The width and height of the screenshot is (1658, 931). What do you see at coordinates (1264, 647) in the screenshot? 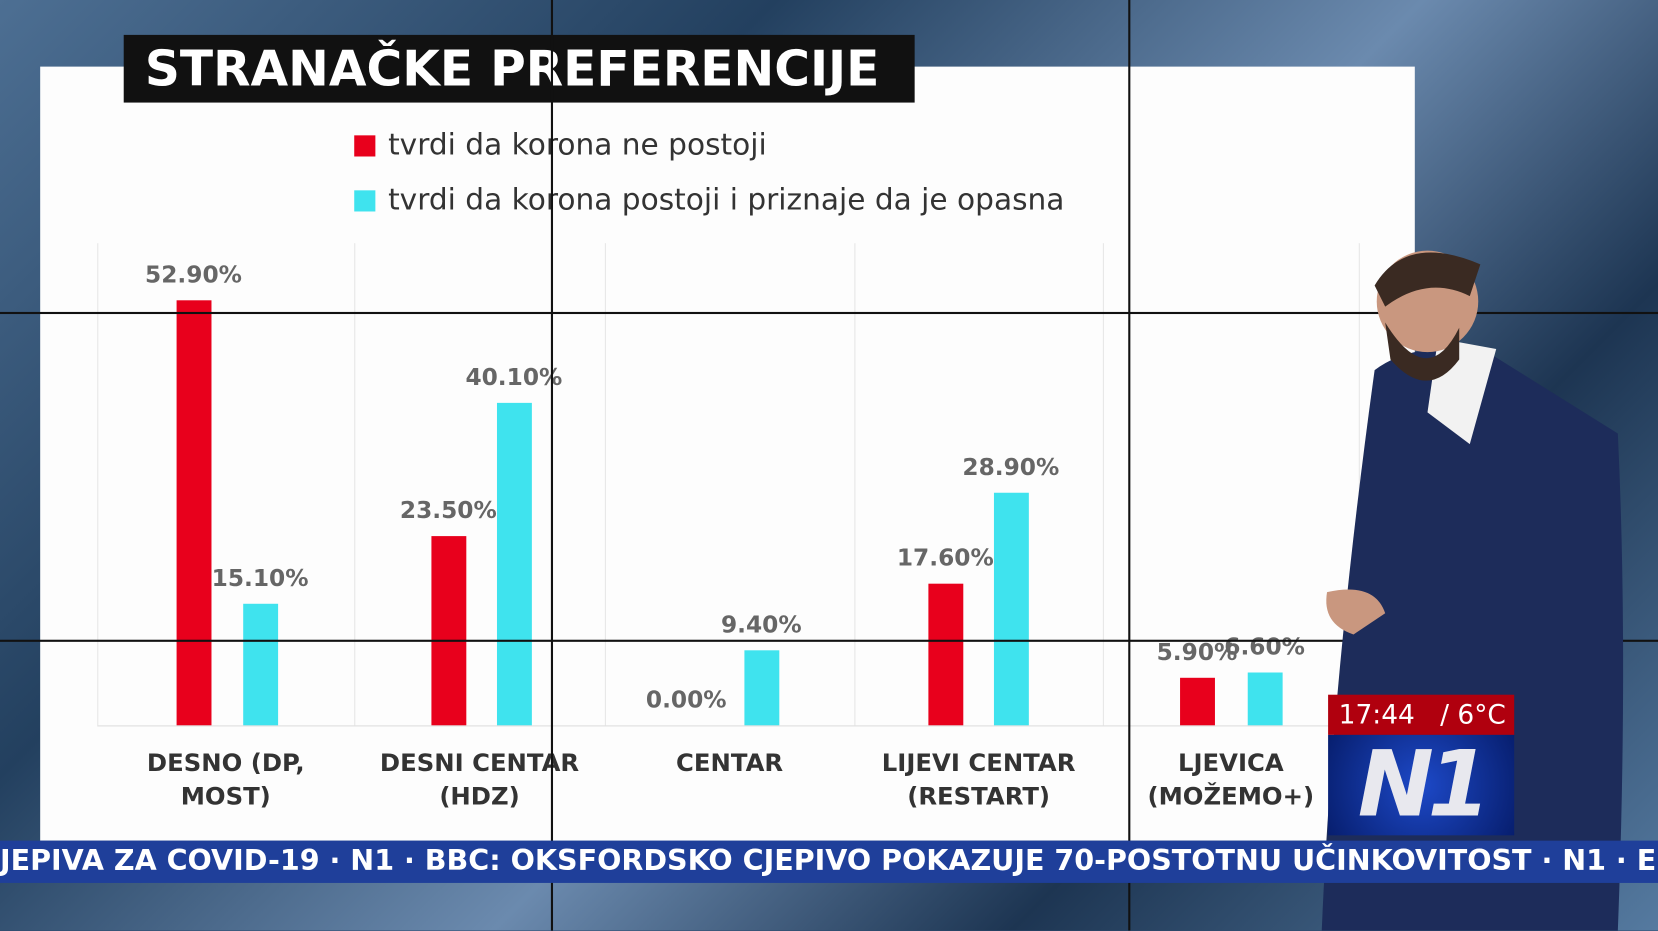
I see `data-label: 6.60%` at bounding box center [1264, 647].